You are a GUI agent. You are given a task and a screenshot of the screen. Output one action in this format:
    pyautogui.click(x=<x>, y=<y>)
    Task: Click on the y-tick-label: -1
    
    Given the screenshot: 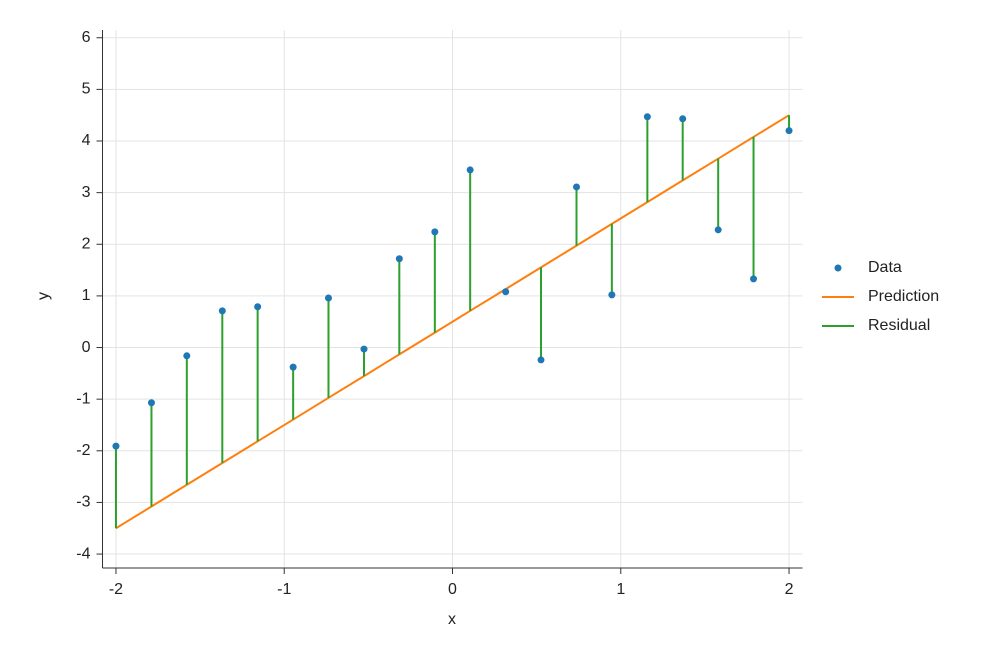 What is the action you would take?
    pyautogui.click(x=83, y=398)
    